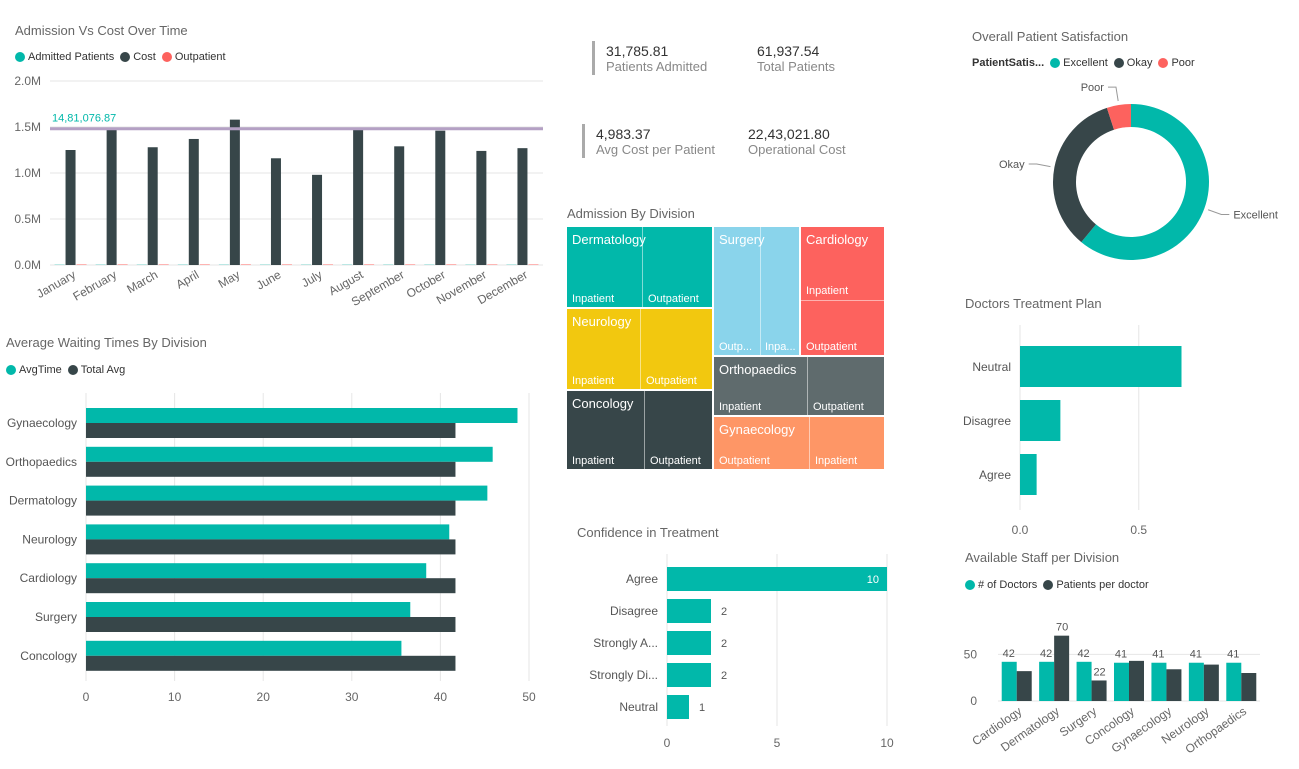  I want to click on treemap-label: Gynaecology, so click(757, 429).